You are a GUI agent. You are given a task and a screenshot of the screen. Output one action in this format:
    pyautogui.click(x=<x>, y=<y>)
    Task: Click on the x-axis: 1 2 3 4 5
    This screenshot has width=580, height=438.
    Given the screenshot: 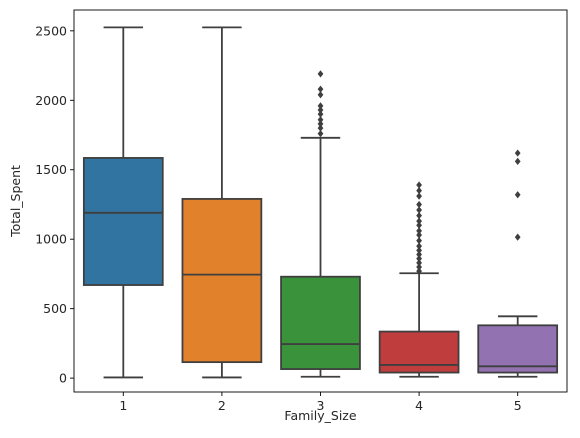 What is the action you would take?
    pyautogui.click(x=320, y=402)
    